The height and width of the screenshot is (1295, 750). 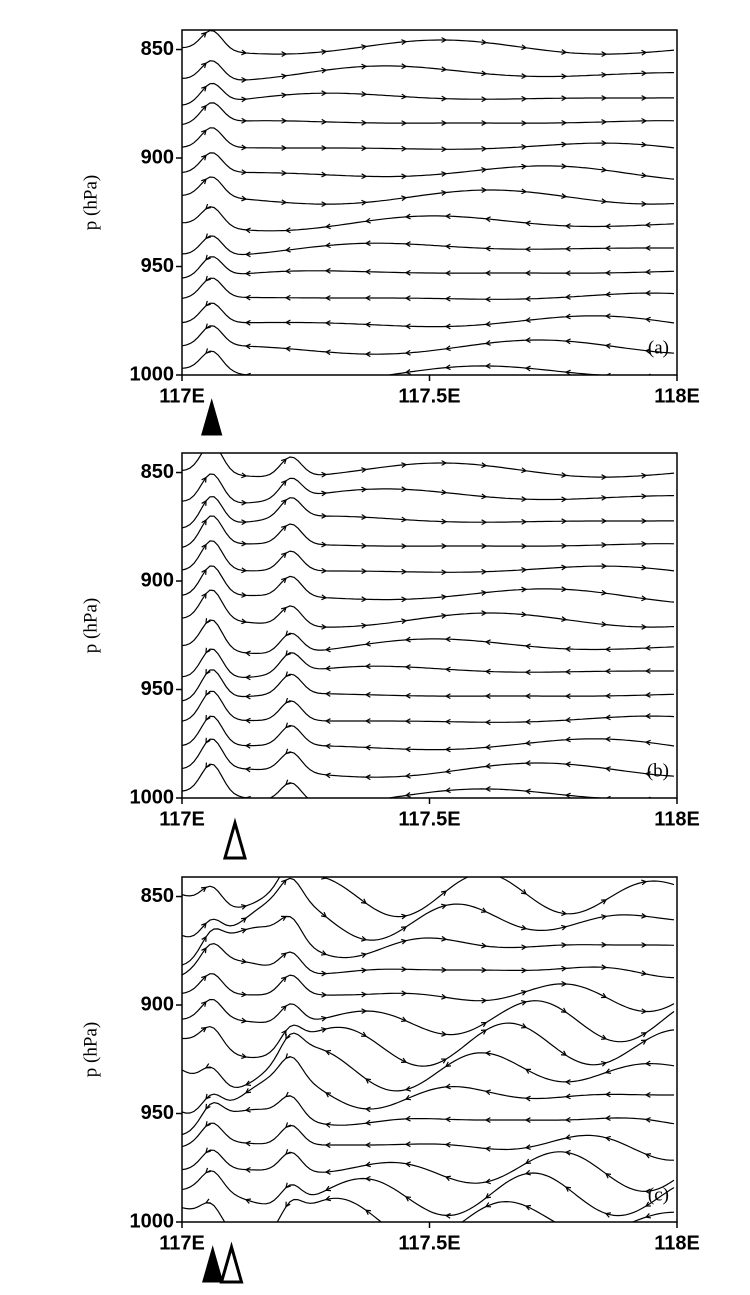 I want to click on x-tick-label: 117.5E, so click(x=429, y=1243).